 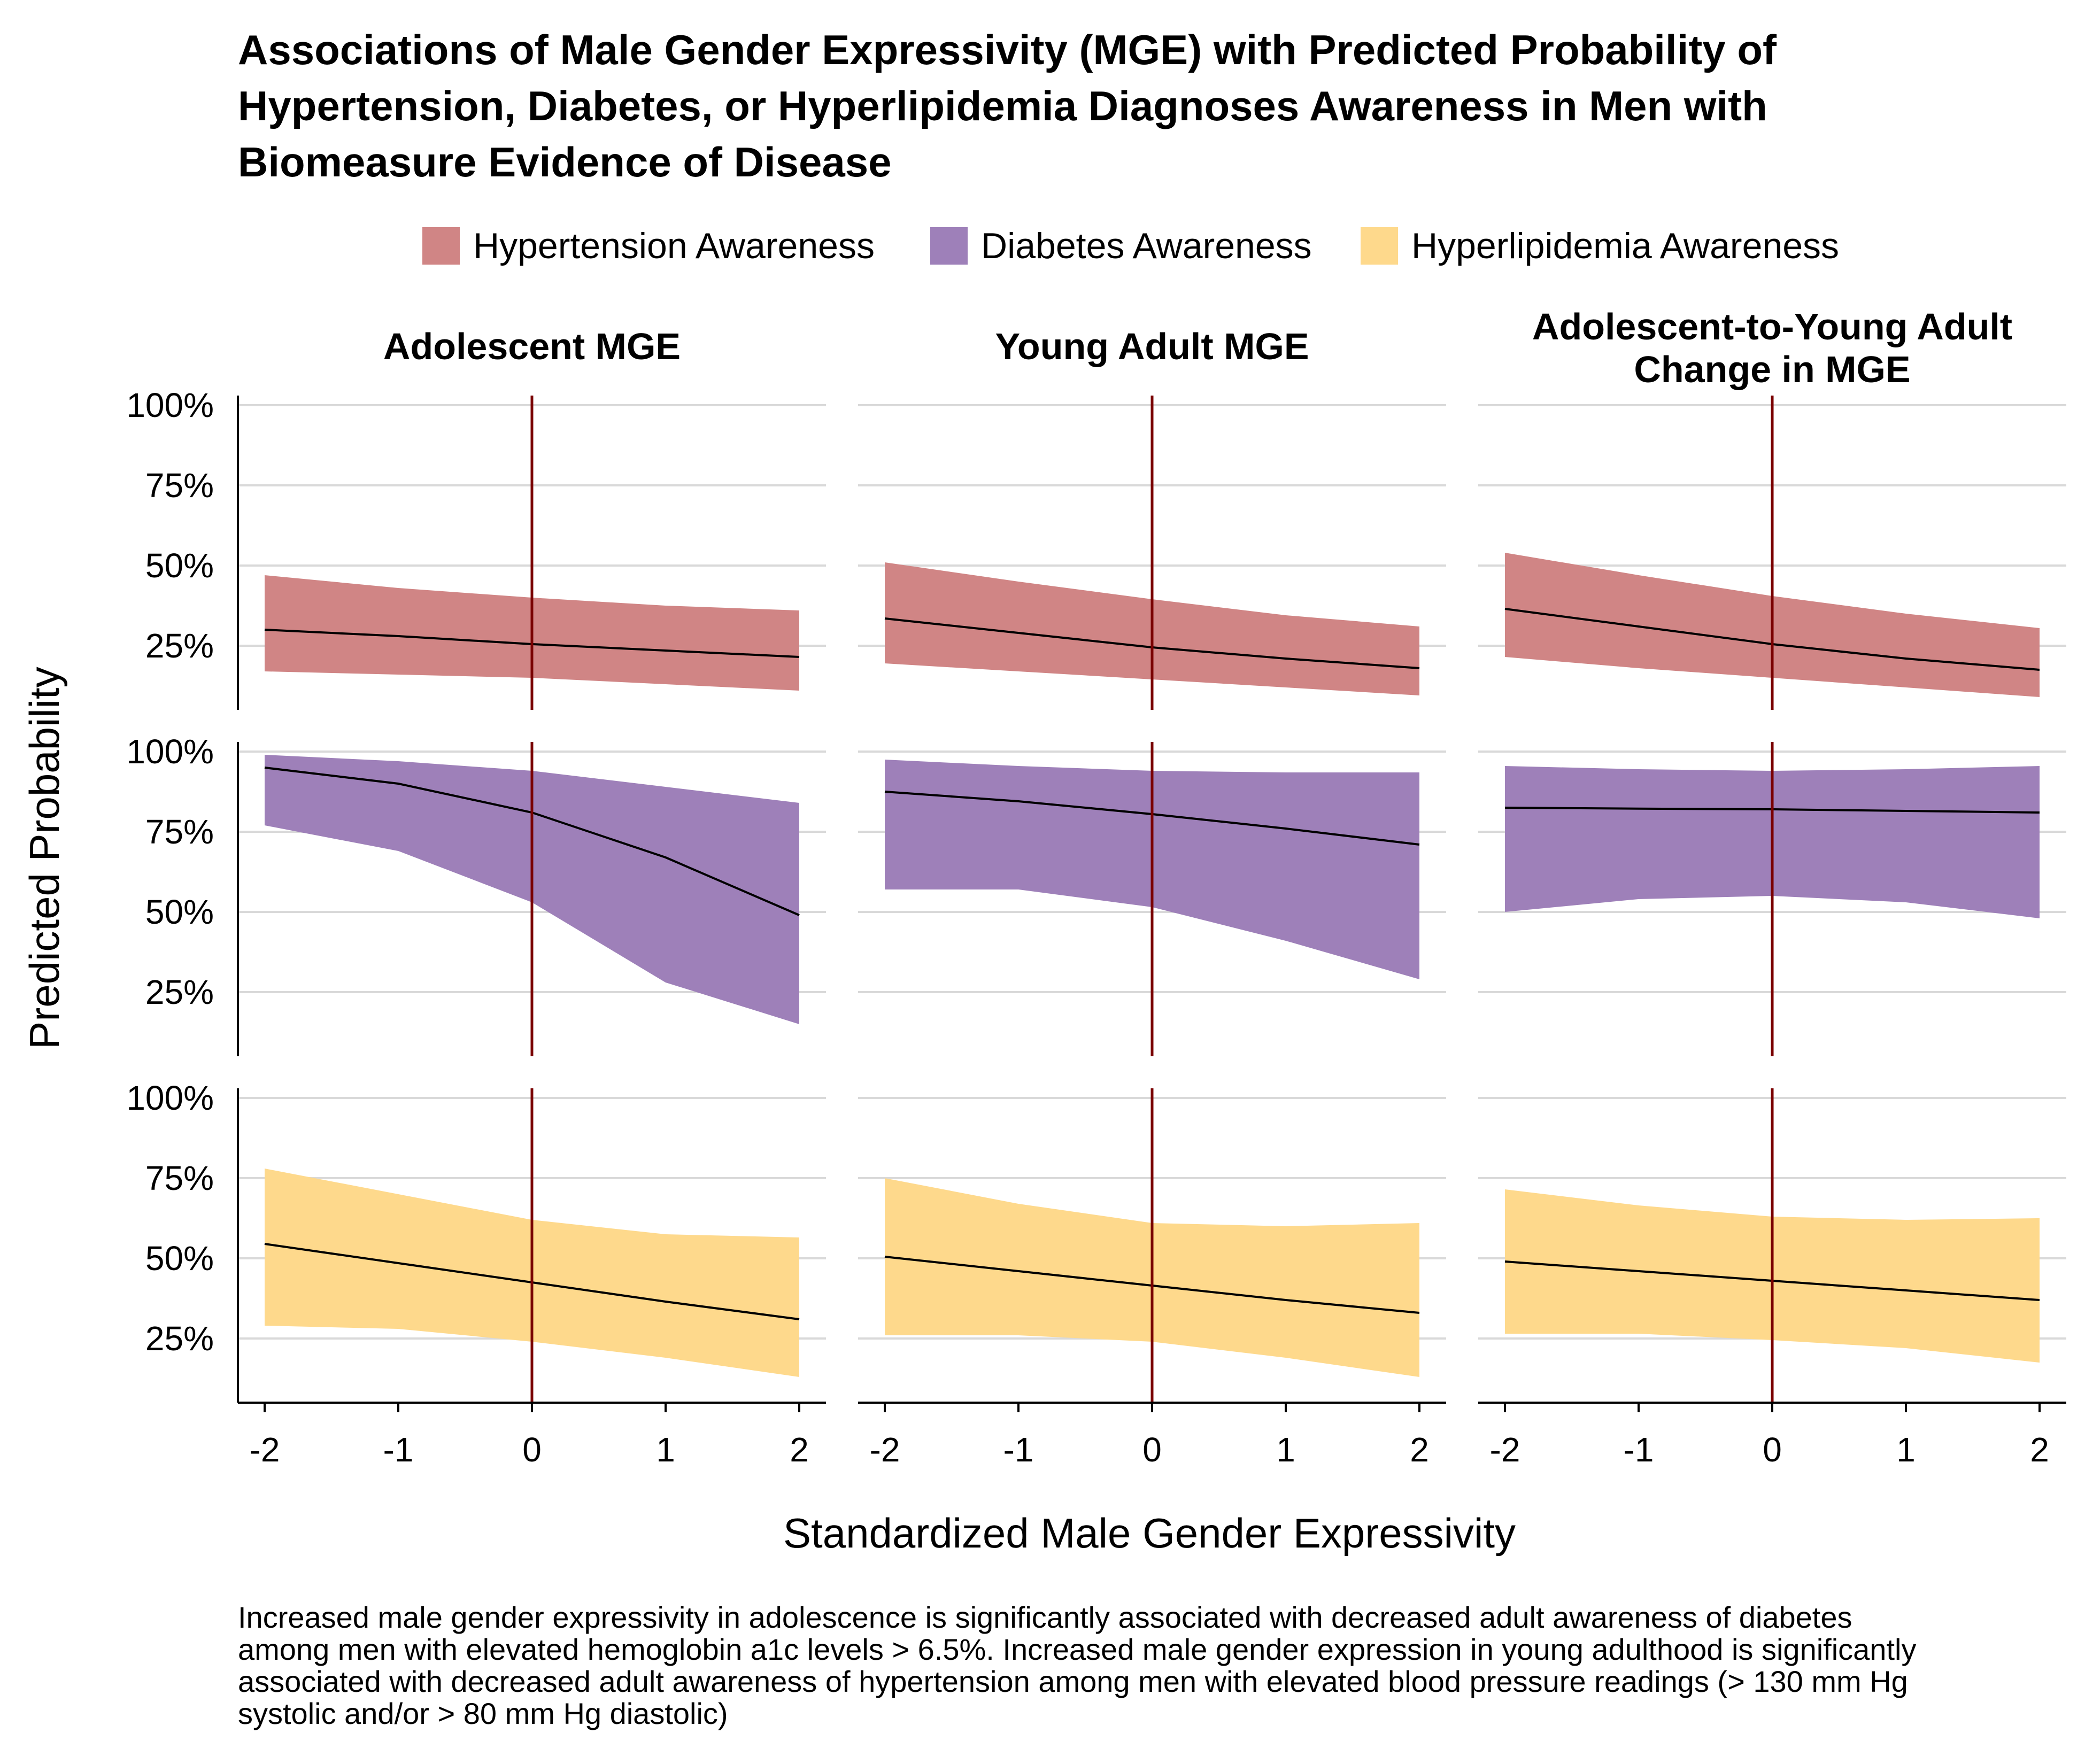 What do you see at coordinates (1149, 1533) in the screenshot?
I see `x-axis-title: Standardized Male Gender Expressivity` at bounding box center [1149, 1533].